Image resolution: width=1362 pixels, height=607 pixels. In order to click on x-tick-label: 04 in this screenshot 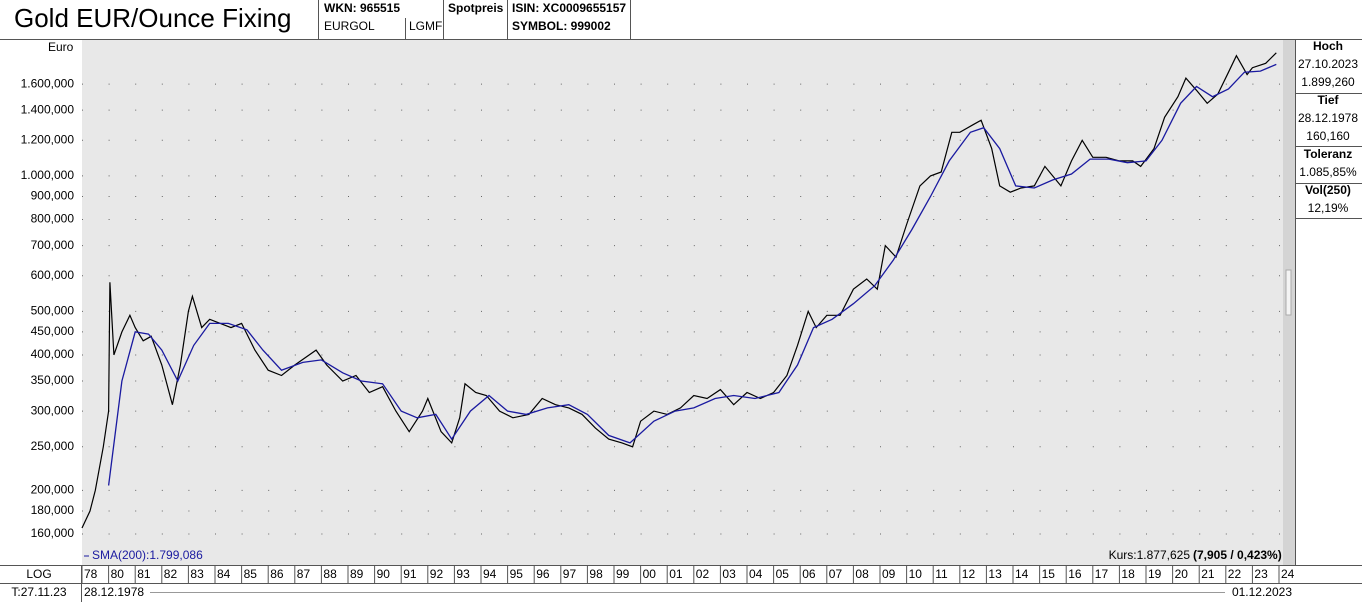, I will do `click(756, 574)`.